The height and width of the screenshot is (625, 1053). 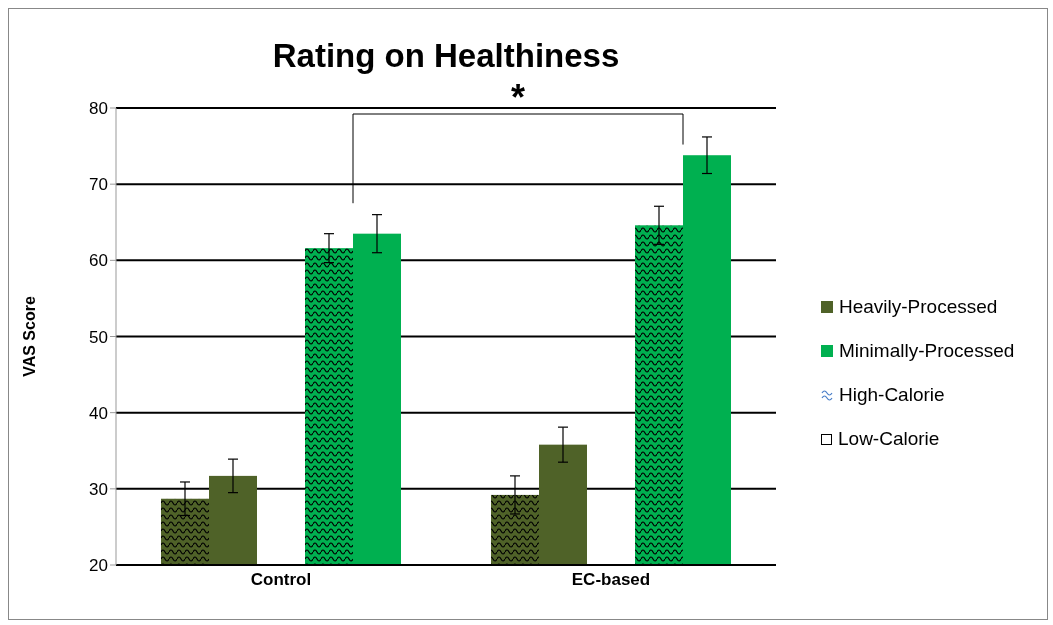 What do you see at coordinates (889, 439) in the screenshot?
I see `text: Low-Calorie` at bounding box center [889, 439].